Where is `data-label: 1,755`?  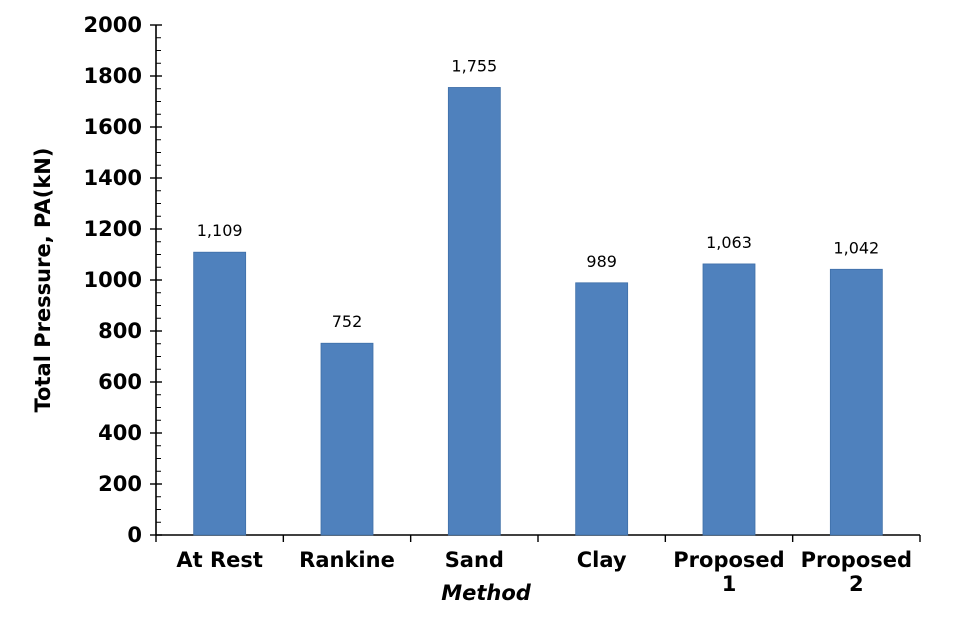
data-label: 1,755 is located at coordinates (474, 65).